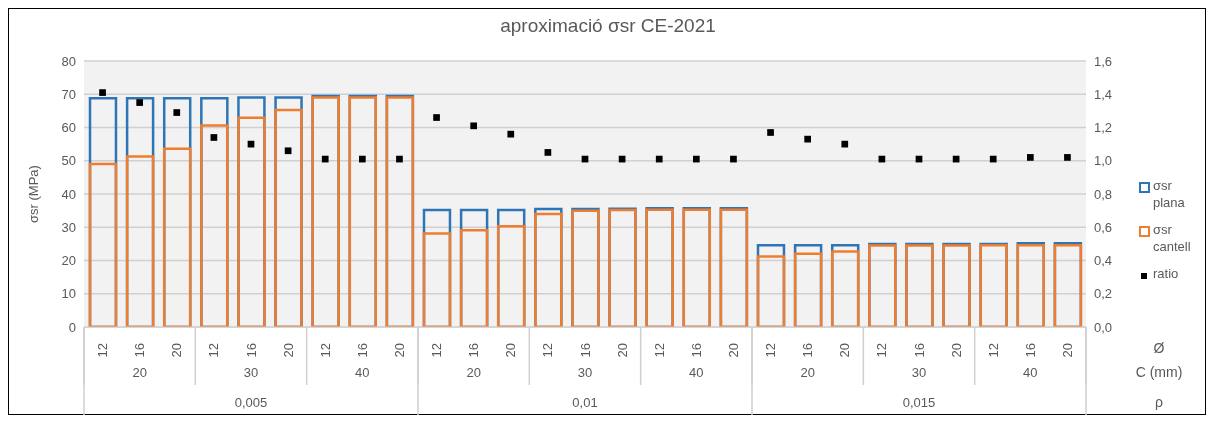 The height and width of the screenshot is (423, 1214). Describe the element at coordinates (68, 227) in the screenshot. I see `y-tick-label: 30` at that location.